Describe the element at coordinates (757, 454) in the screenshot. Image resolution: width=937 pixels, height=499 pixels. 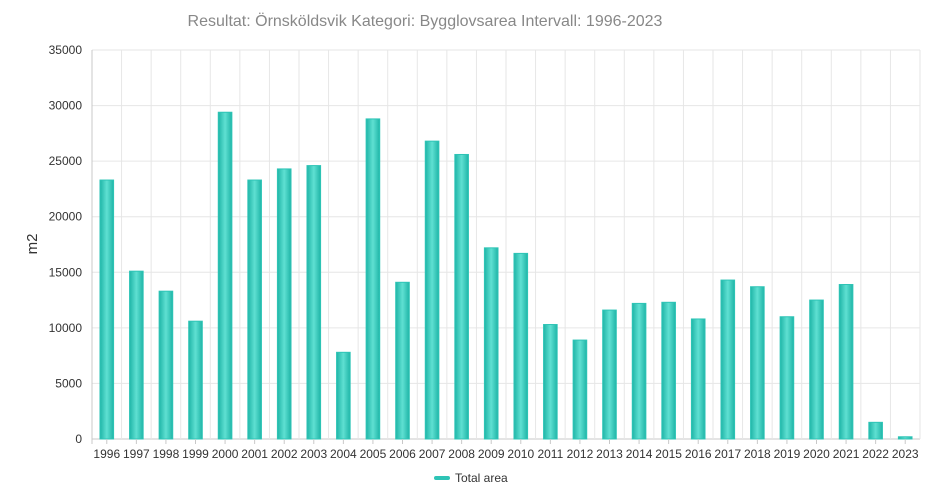
I see `x-tick-label: 2018` at that location.